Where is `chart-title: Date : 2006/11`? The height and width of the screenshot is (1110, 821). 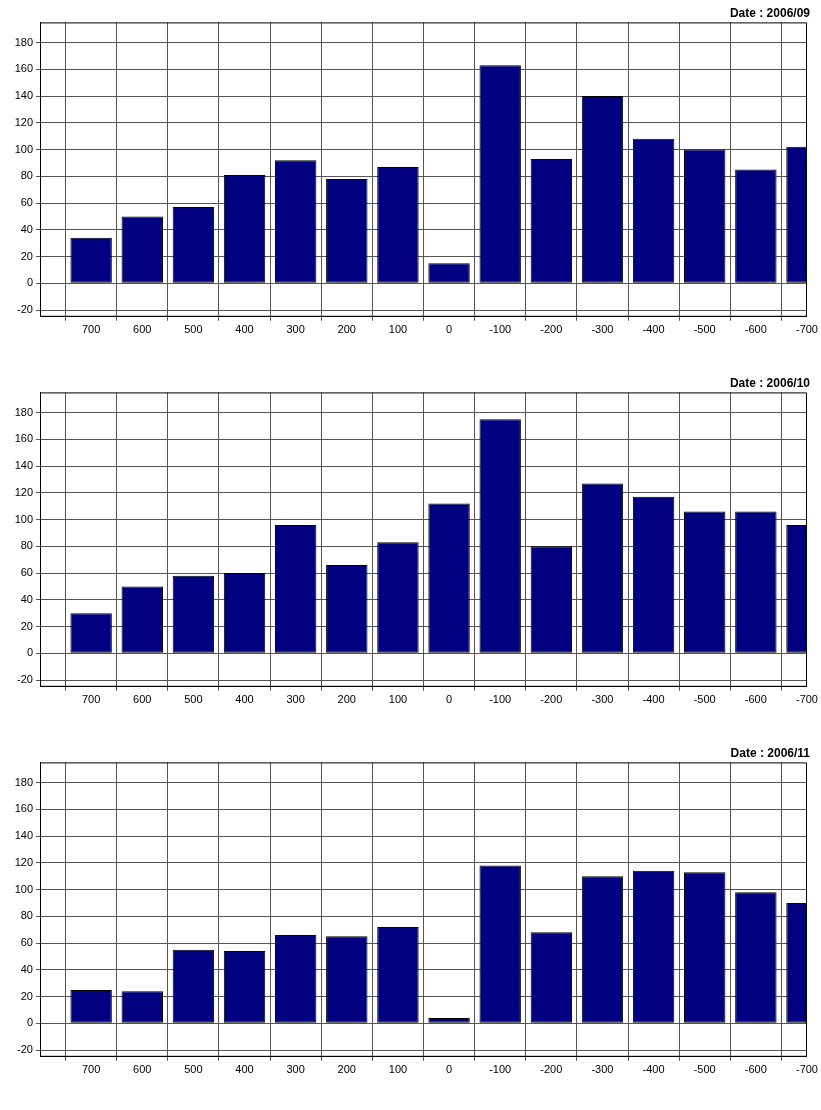 chart-title: Date : 2006/11 is located at coordinates (770, 752).